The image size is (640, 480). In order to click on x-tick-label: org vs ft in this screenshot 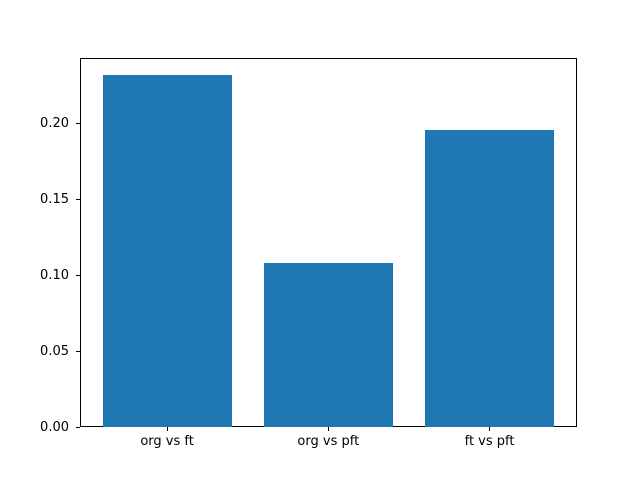, I will do `click(167, 442)`.